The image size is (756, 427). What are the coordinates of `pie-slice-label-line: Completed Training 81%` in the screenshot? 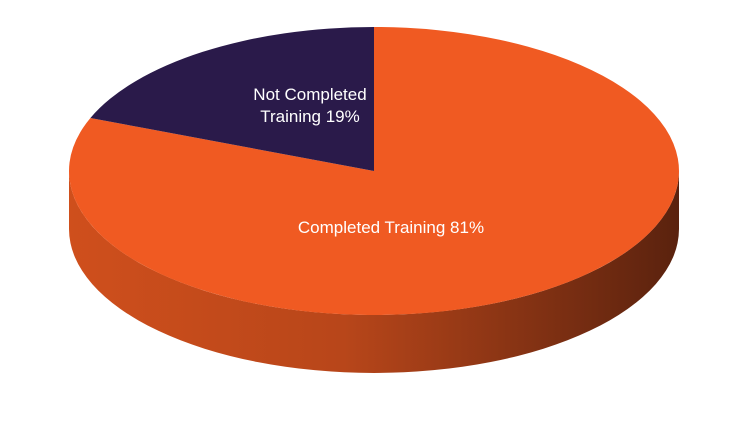 It's located at (391, 227).